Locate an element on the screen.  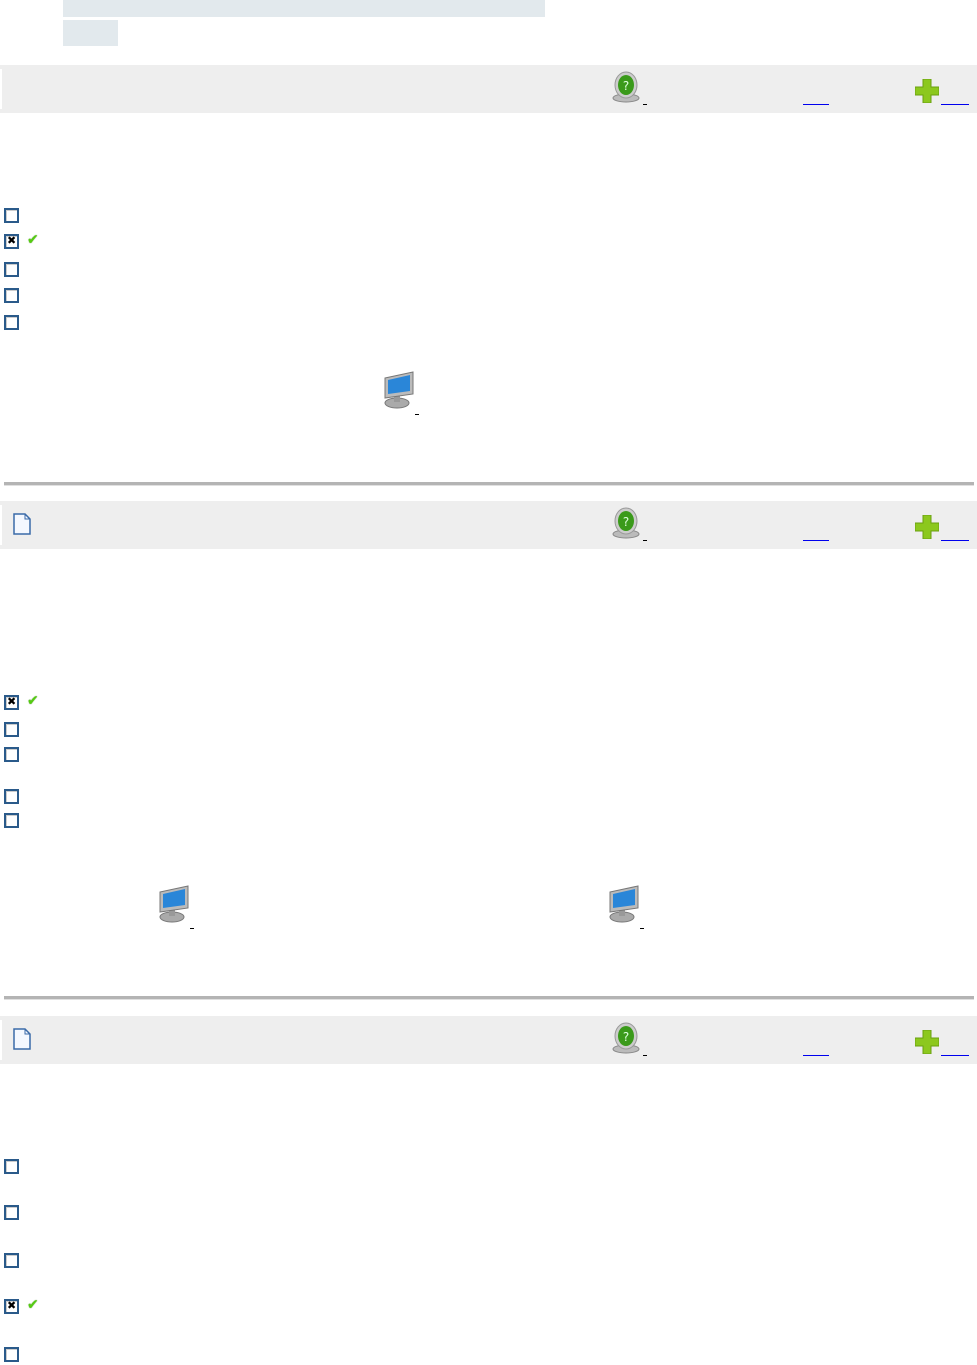
title-placeholder is located at coordinates (304, 8).